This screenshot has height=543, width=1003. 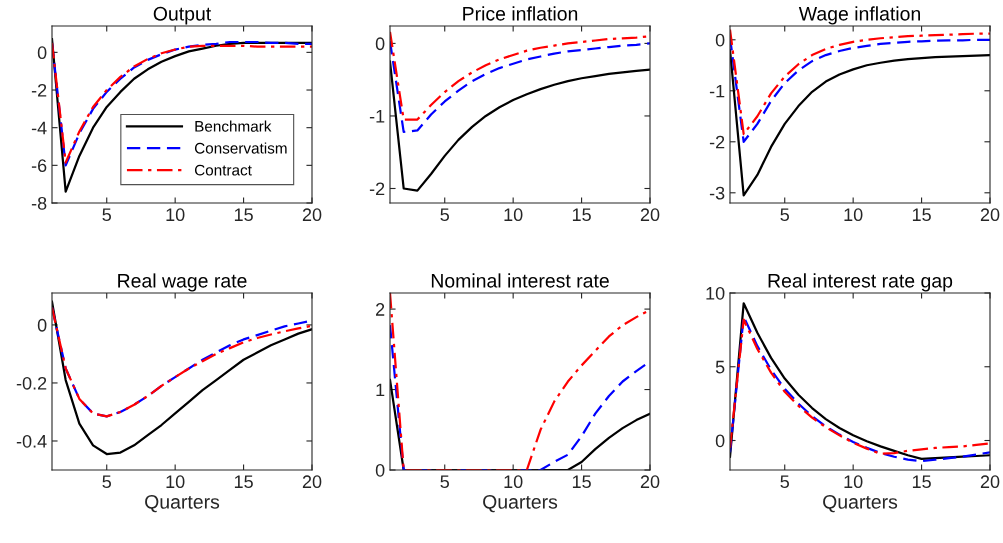 What do you see at coordinates (233, 126) in the screenshot?
I see `legend-label: Benchmark` at bounding box center [233, 126].